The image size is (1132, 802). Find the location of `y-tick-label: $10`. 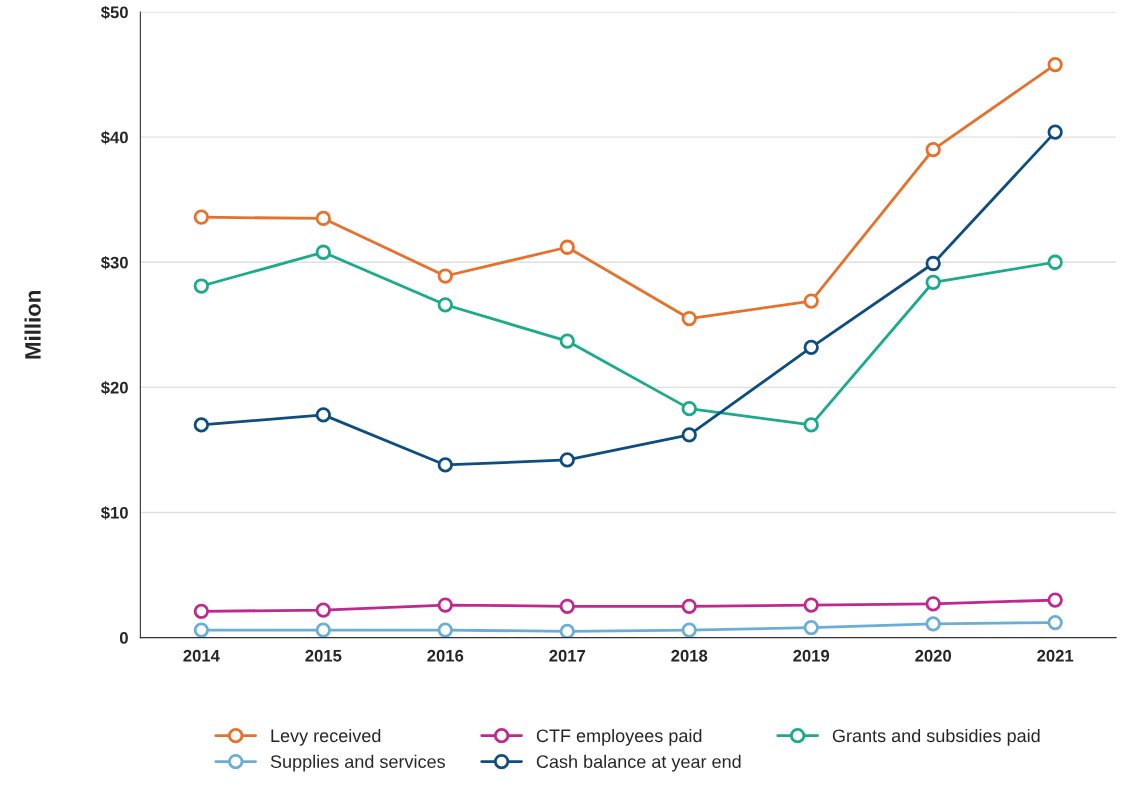

y-tick-label: $10 is located at coordinates (114, 513).